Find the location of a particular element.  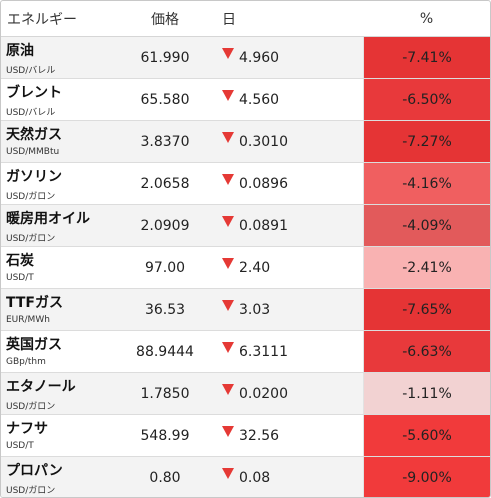

price-cell: 61.990 is located at coordinates (165, 57).